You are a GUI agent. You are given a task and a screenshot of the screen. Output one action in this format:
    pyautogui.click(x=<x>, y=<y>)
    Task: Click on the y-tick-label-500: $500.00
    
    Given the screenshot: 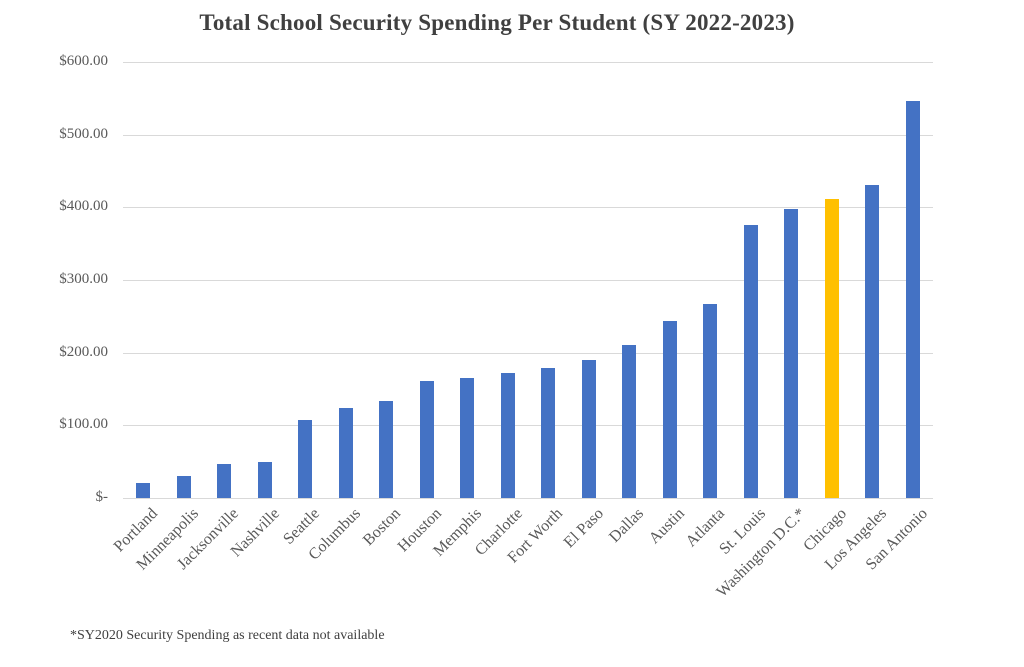 What is the action you would take?
    pyautogui.click(x=83, y=133)
    